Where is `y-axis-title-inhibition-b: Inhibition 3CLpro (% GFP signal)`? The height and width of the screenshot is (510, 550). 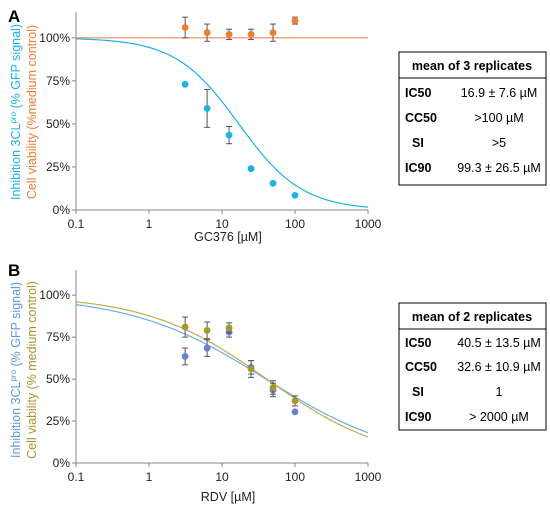 y-axis-title-inhibition-b: Inhibition 3CLpro (% GFP signal) is located at coordinates (16, 370).